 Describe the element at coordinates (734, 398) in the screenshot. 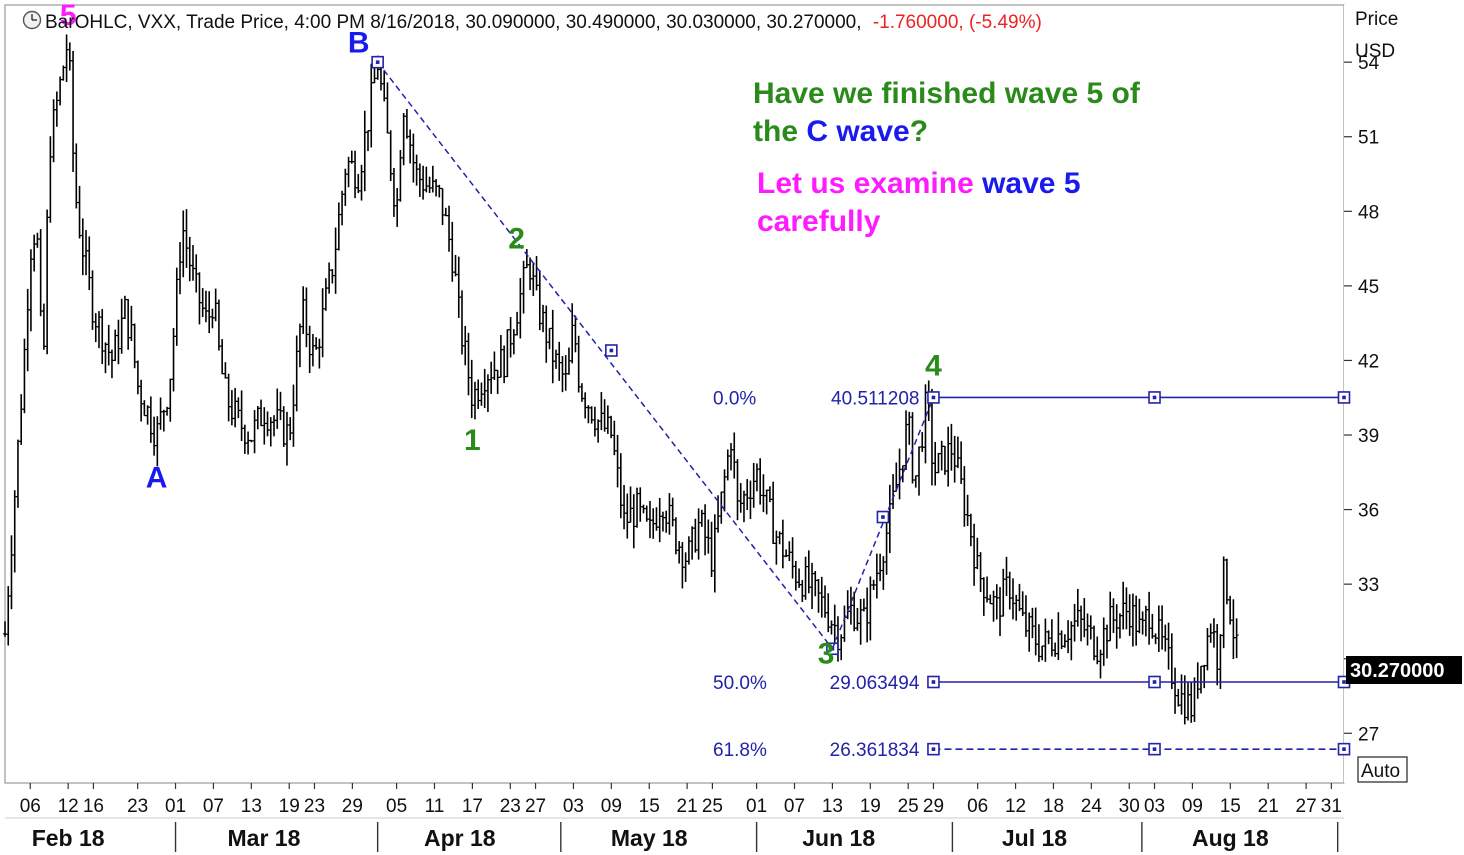

I see `fib-percent-label: 0.0%` at that location.